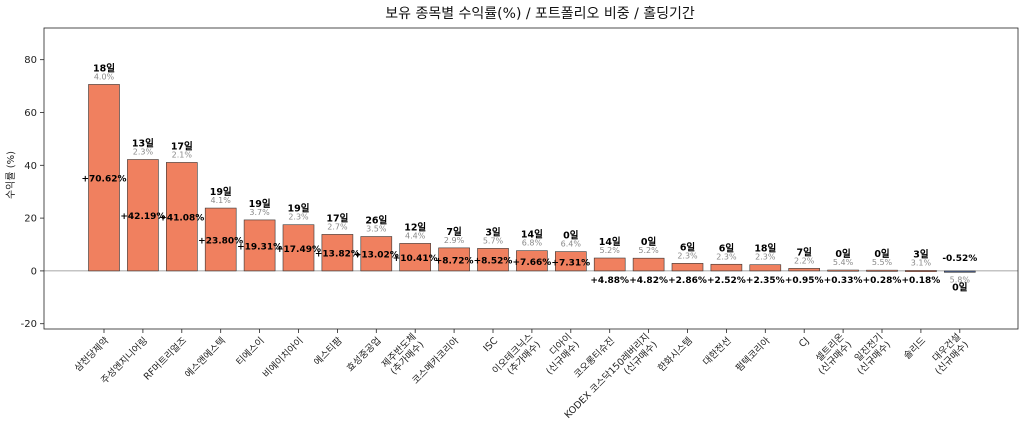 The image size is (1024, 435). What do you see at coordinates (337, 226) in the screenshot?
I see `portfolio-weight-label: 2.7%` at bounding box center [337, 226].